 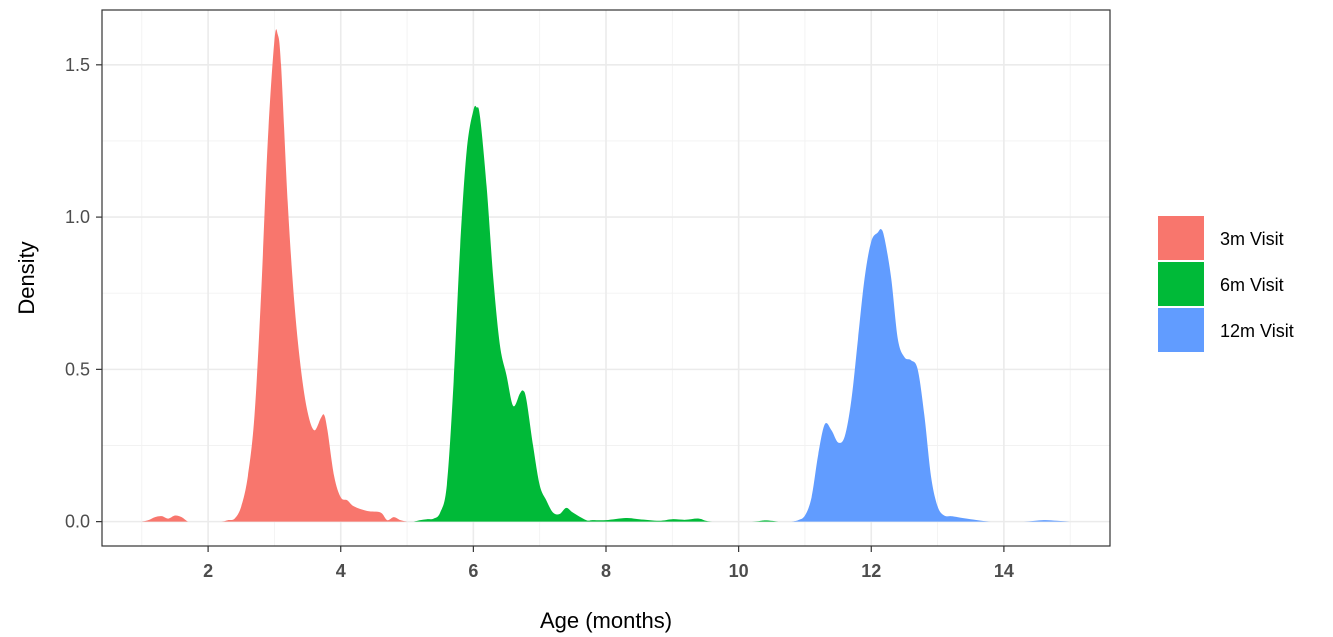 What do you see at coordinates (606, 620) in the screenshot?
I see `x-axis-title: Age (months)` at bounding box center [606, 620].